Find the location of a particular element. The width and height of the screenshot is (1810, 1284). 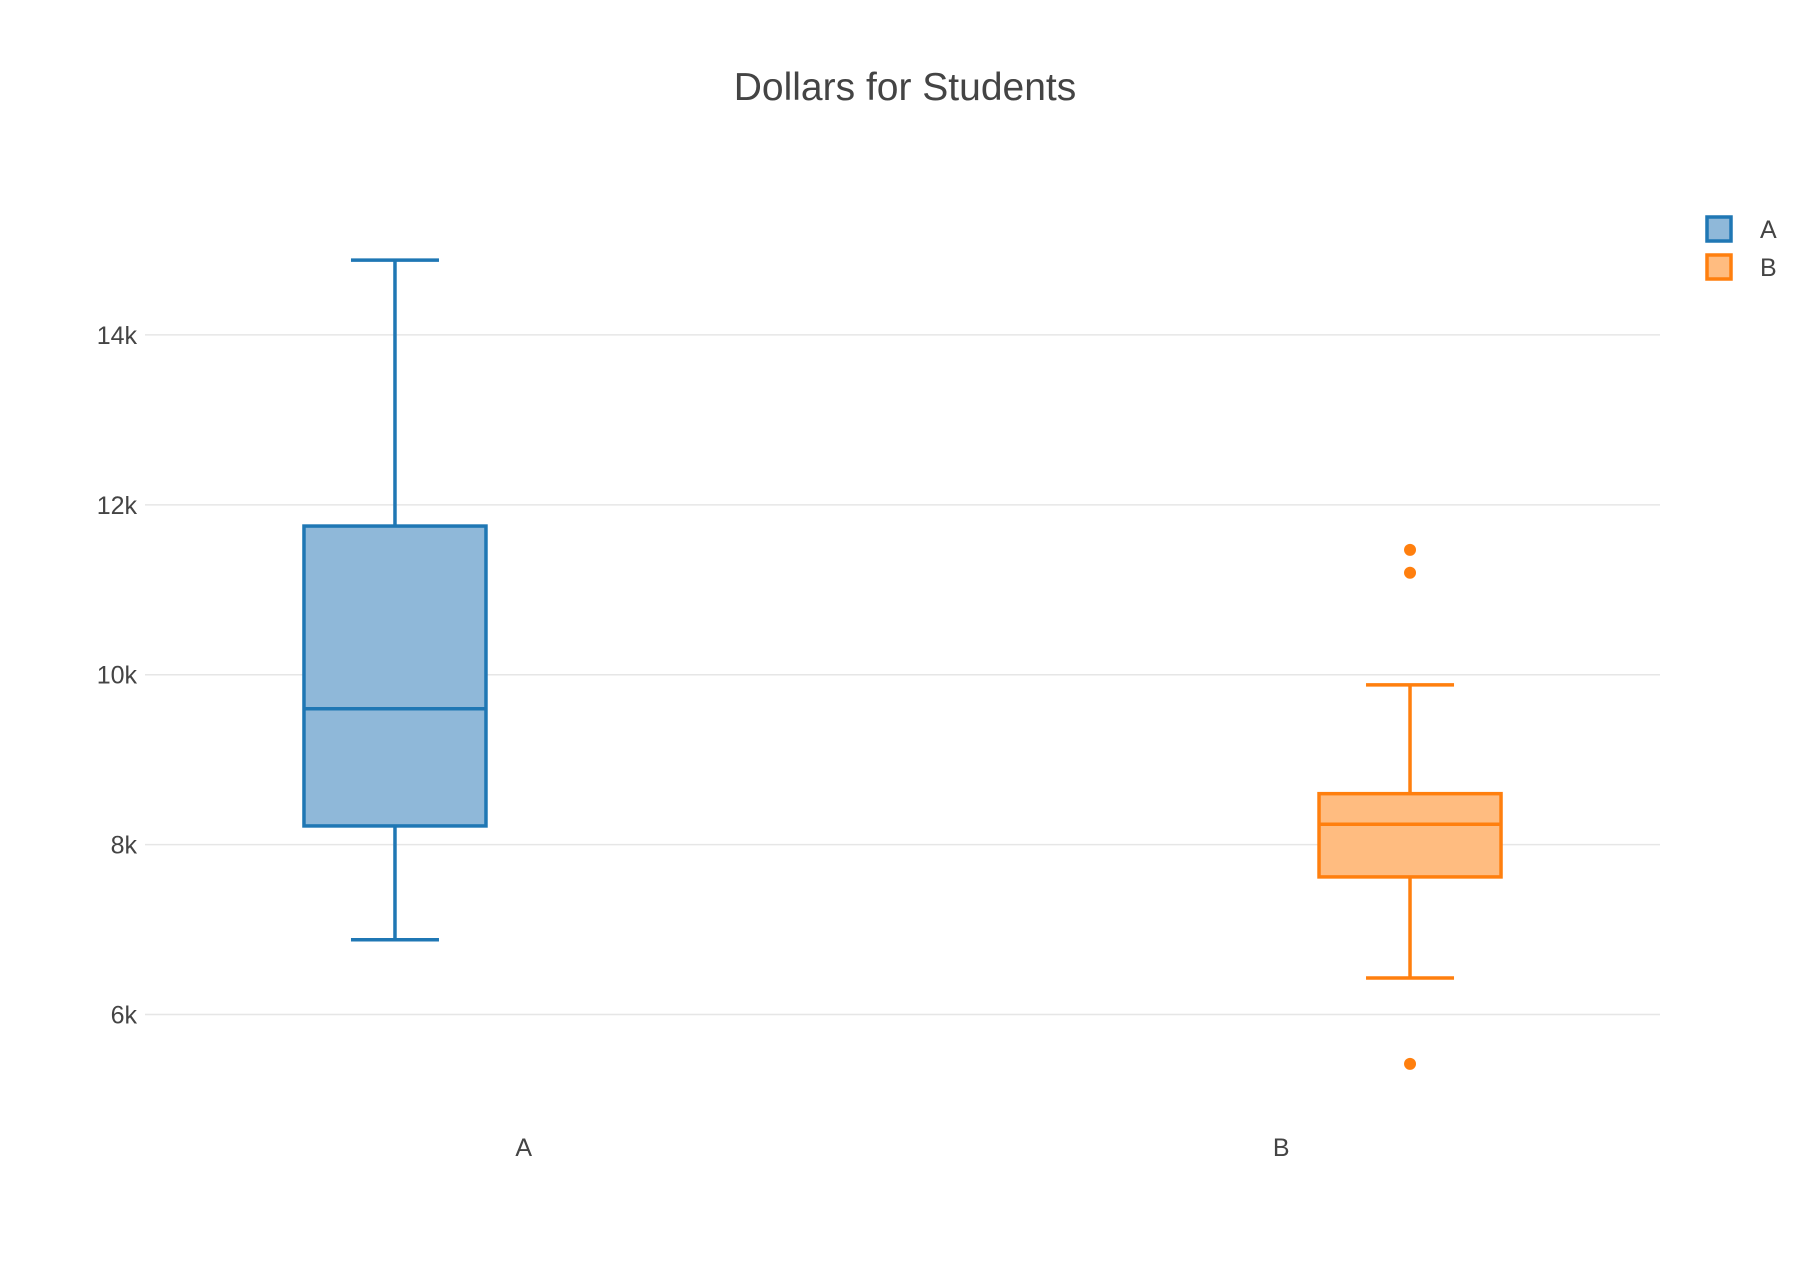

legend: AB is located at coordinates (1741, 248).